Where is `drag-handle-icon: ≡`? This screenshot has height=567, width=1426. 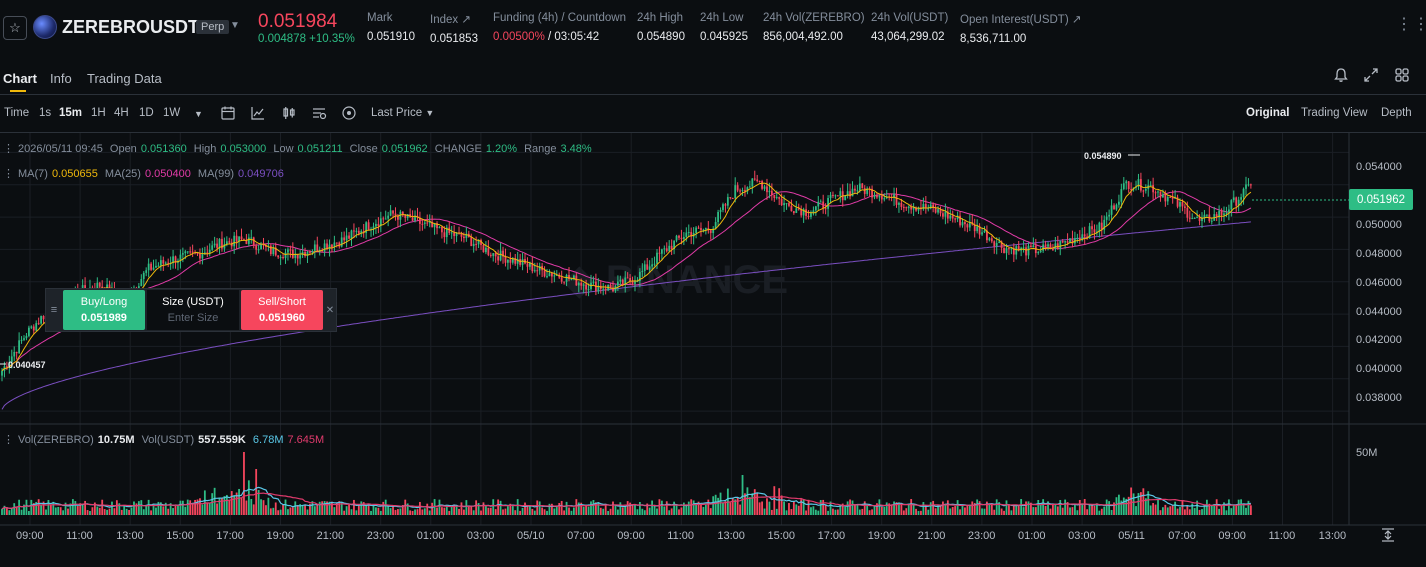
drag-handle-icon: ≡ is located at coordinates (54, 310).